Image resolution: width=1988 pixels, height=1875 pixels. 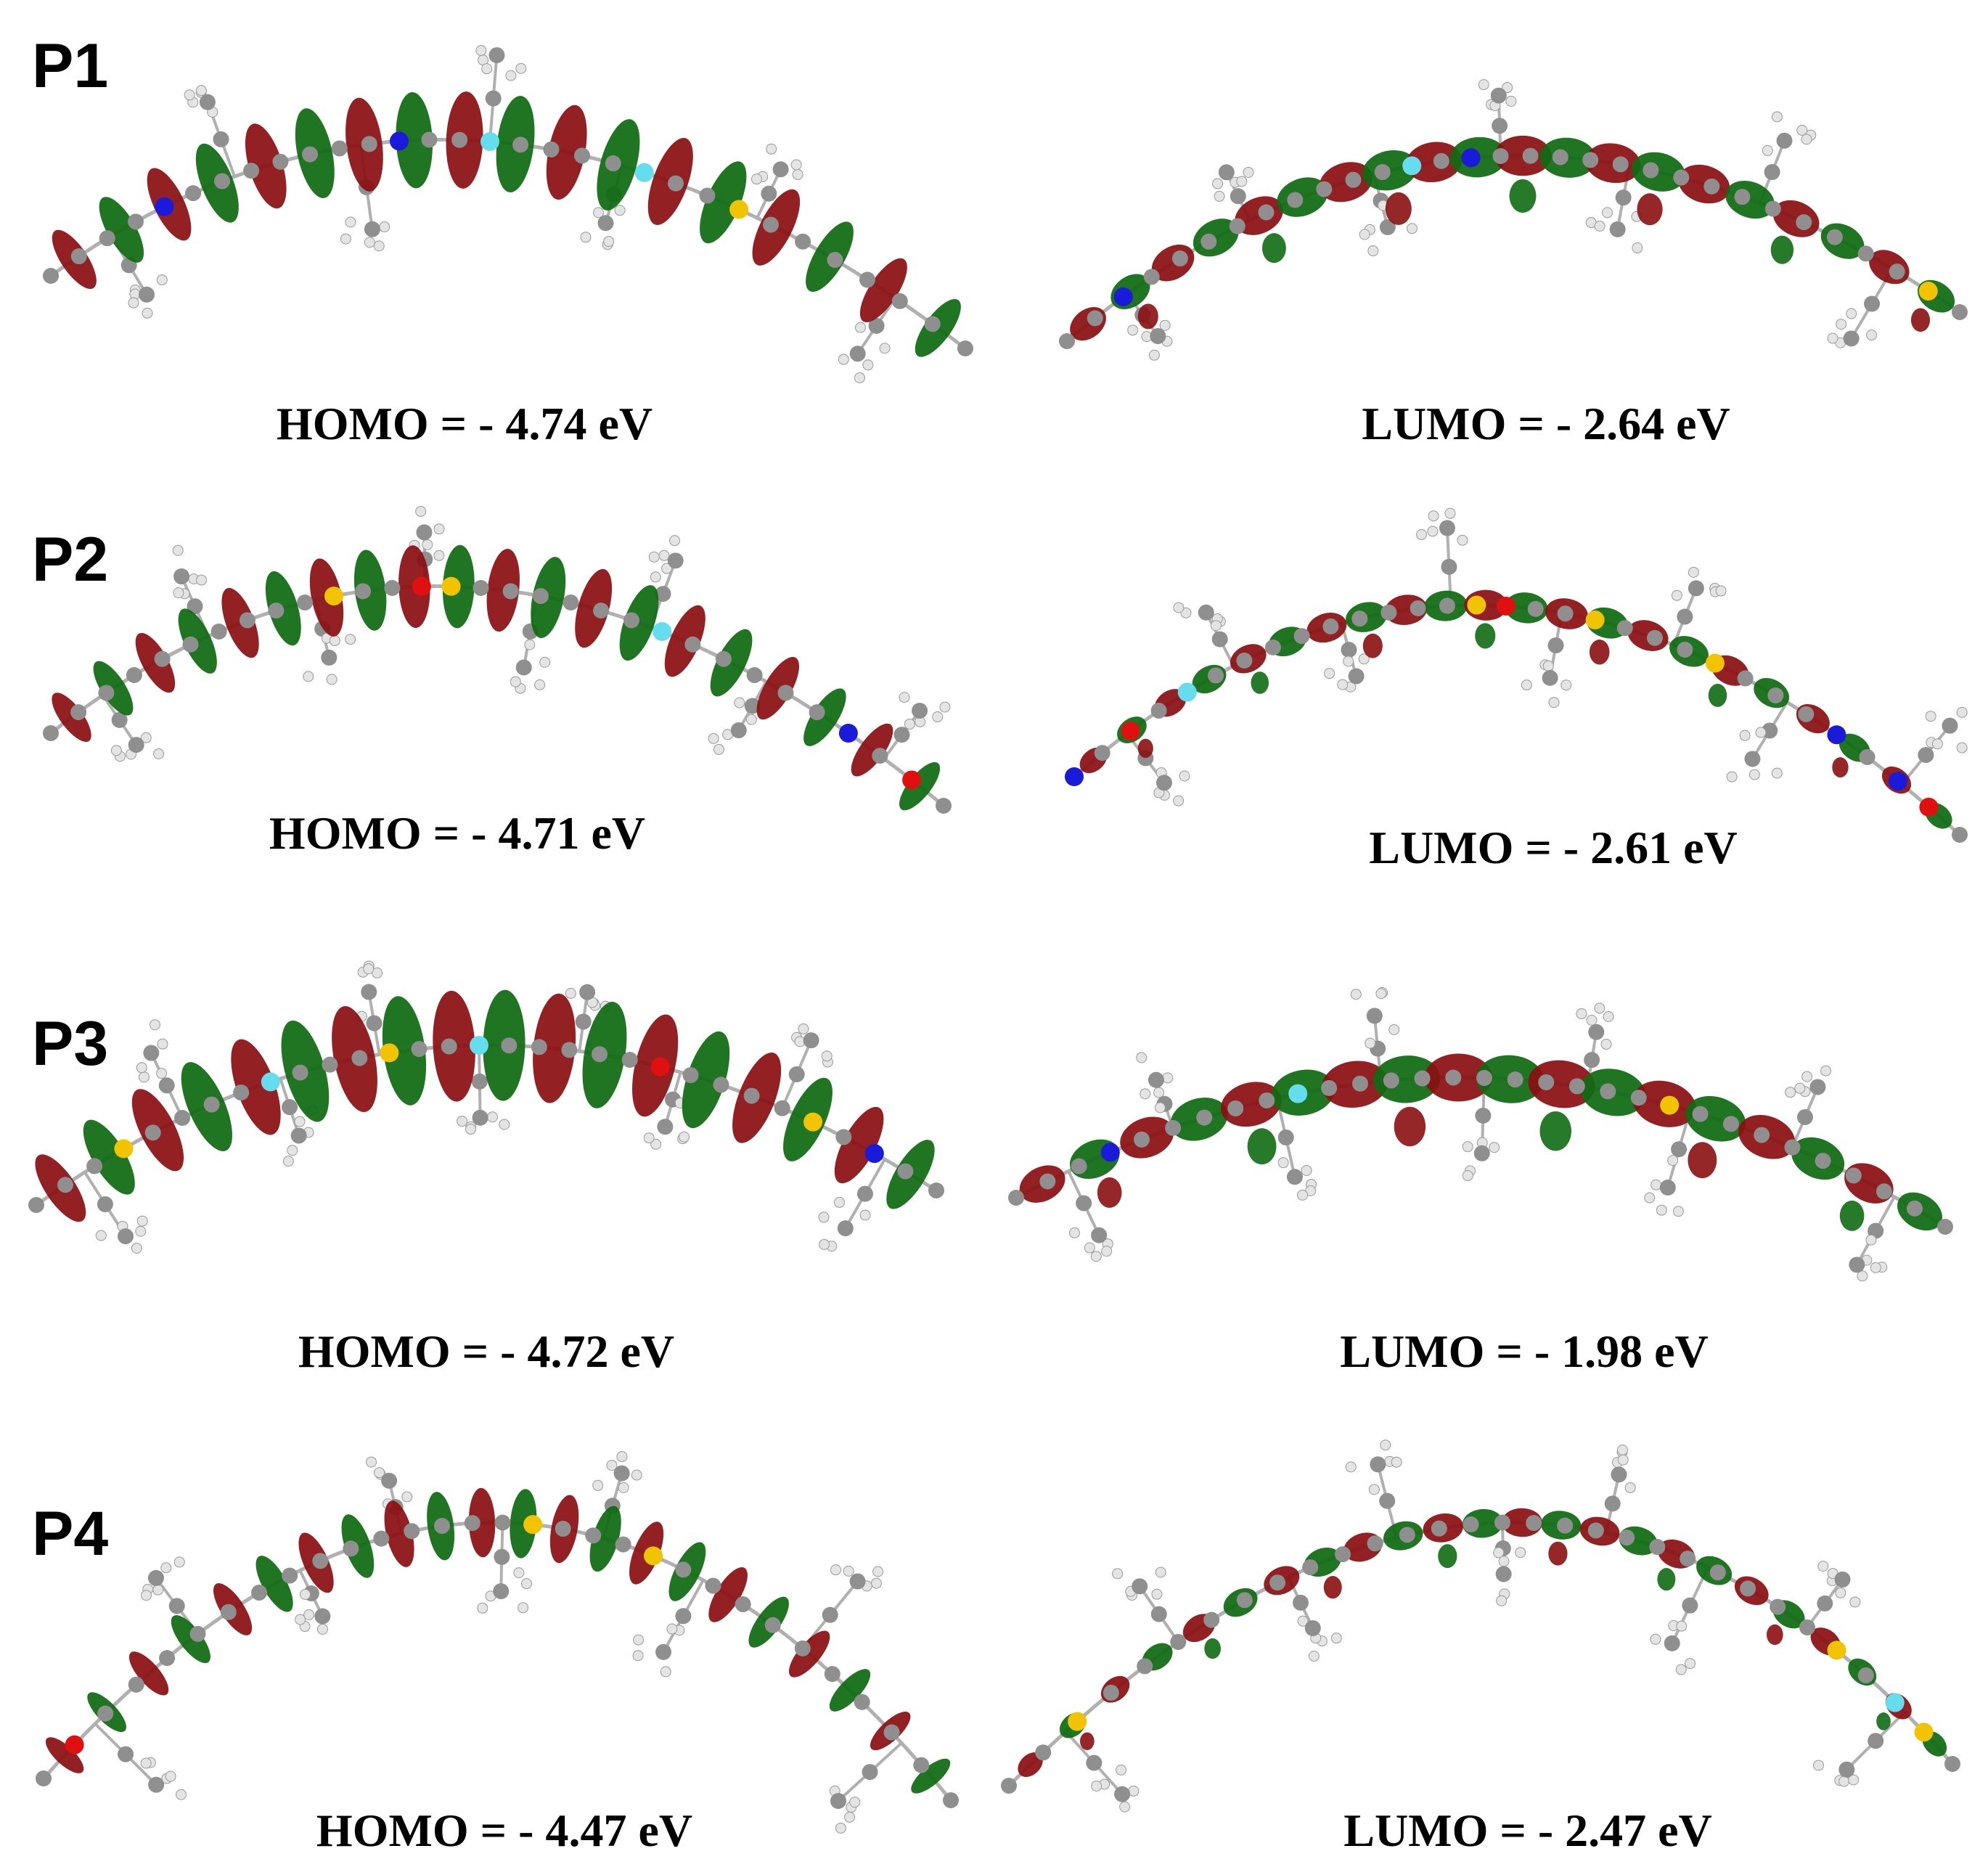 I want to click on homo-label-p3: HOMO = - 4.72 eV, so click(x=486, y=1351).